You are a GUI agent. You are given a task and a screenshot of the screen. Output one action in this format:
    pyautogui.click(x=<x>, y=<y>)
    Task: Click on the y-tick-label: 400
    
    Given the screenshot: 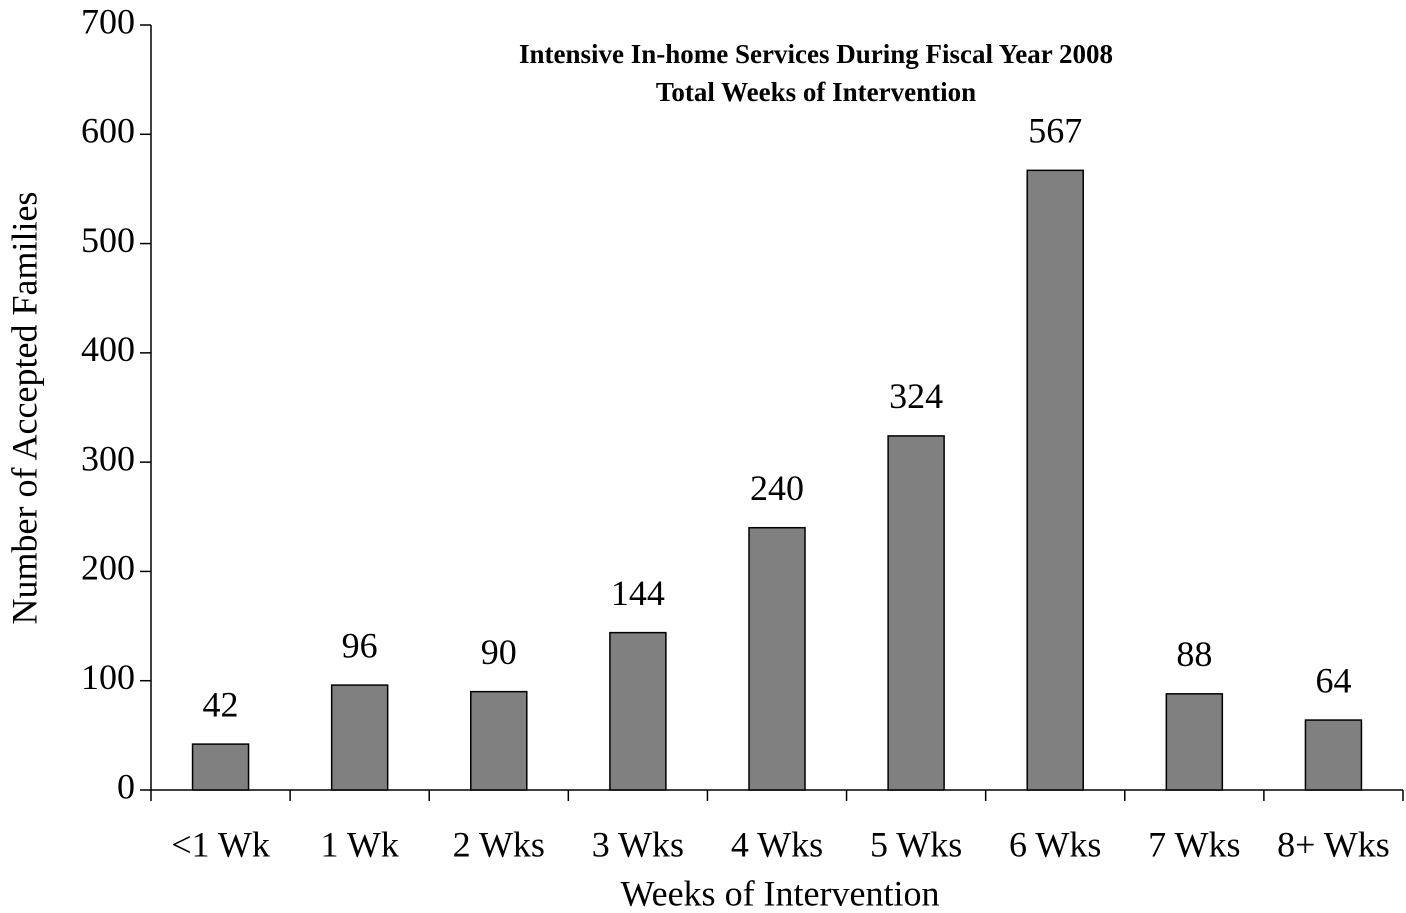 What is the action you would take?
    pyautogui.click(x=108, y=349)
    